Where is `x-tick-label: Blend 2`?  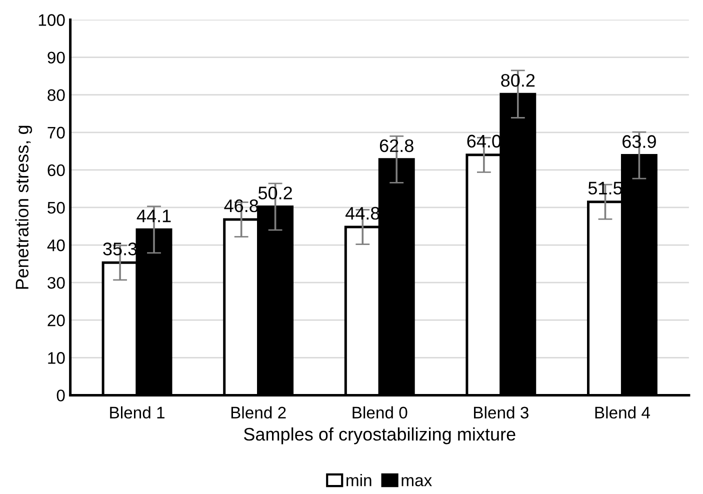 x-tick-label: Blend 2 is located at coordinates (258, 412).